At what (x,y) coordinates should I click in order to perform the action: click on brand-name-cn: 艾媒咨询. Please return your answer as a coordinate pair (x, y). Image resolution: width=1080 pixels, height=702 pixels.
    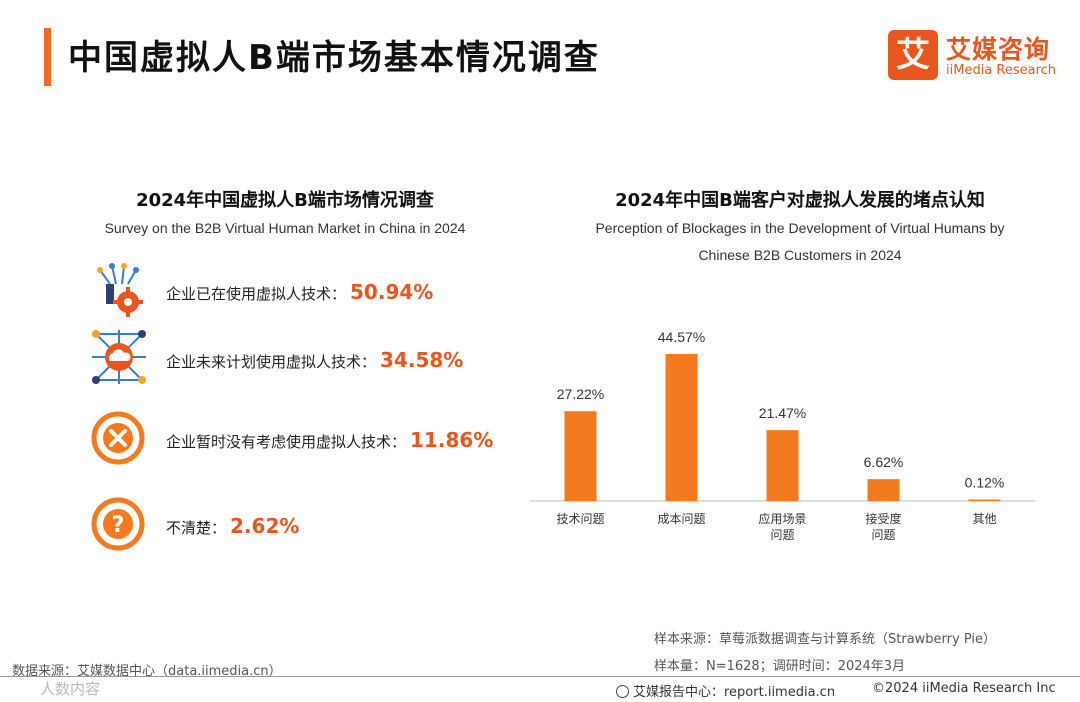
    Looking at the image, I should click on (998, 49).